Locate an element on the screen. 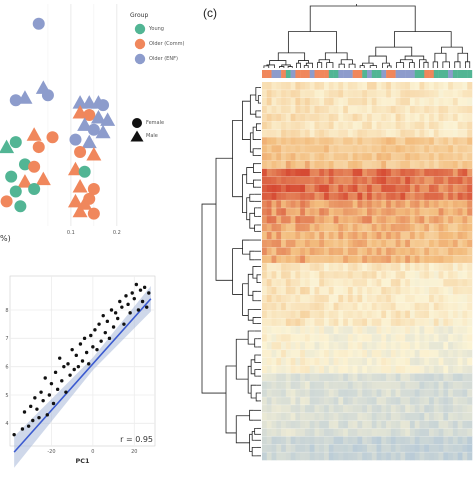 The width and height of the screenshot is (474, 478). row-dendrogram-branch is located at coordinates (242, 359).